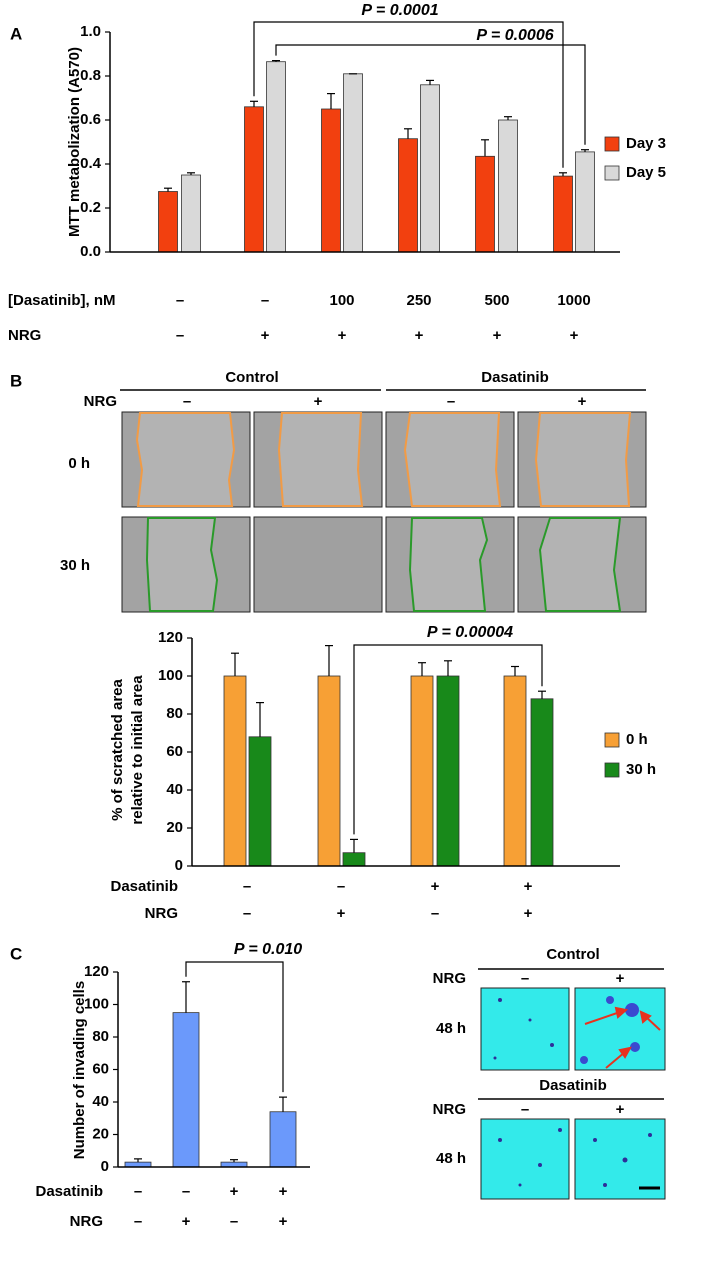  What do you see at coordinates (384, 512) in the screenshot?
I see `scratch-images` at bounding box center [384, 512].